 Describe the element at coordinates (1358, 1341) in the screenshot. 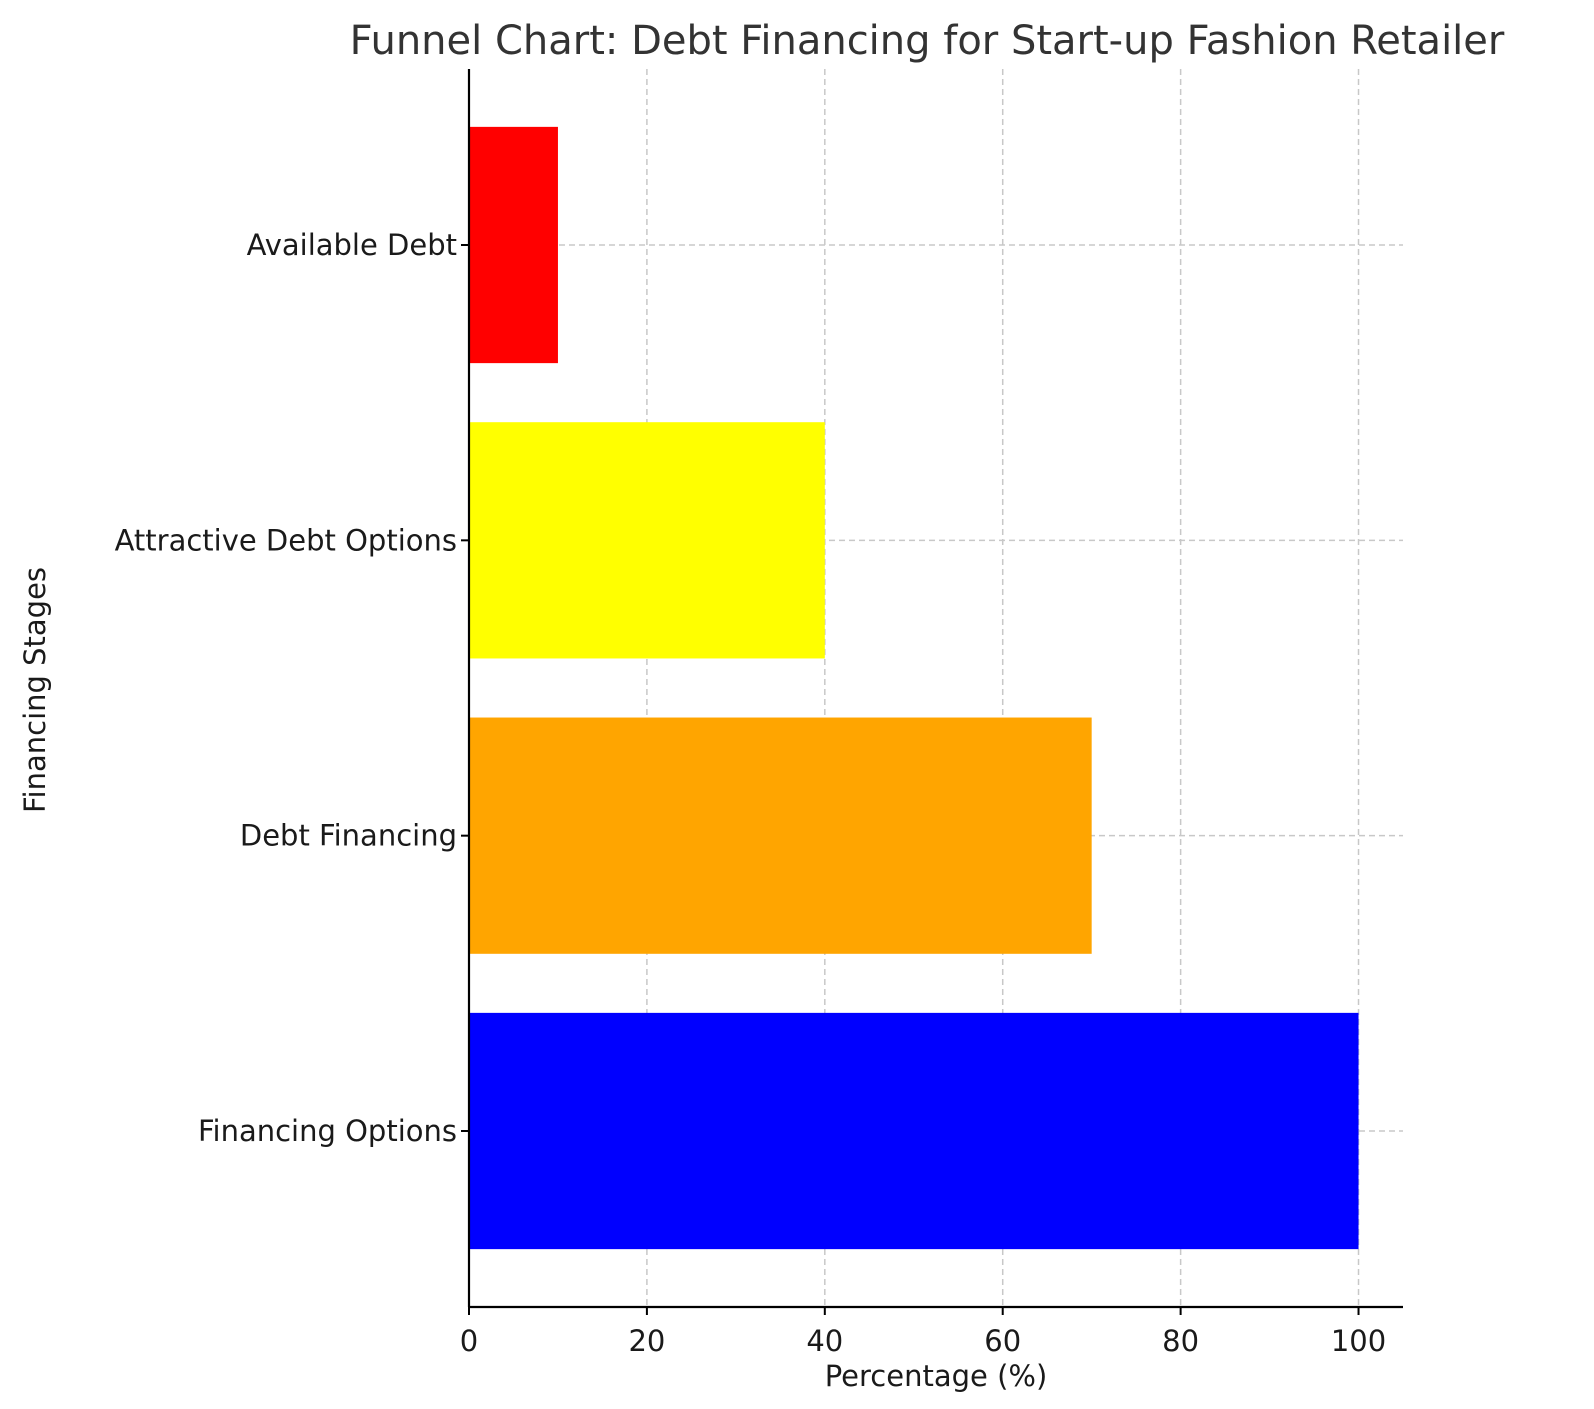

I see `x-tick-label: 100` at that location.